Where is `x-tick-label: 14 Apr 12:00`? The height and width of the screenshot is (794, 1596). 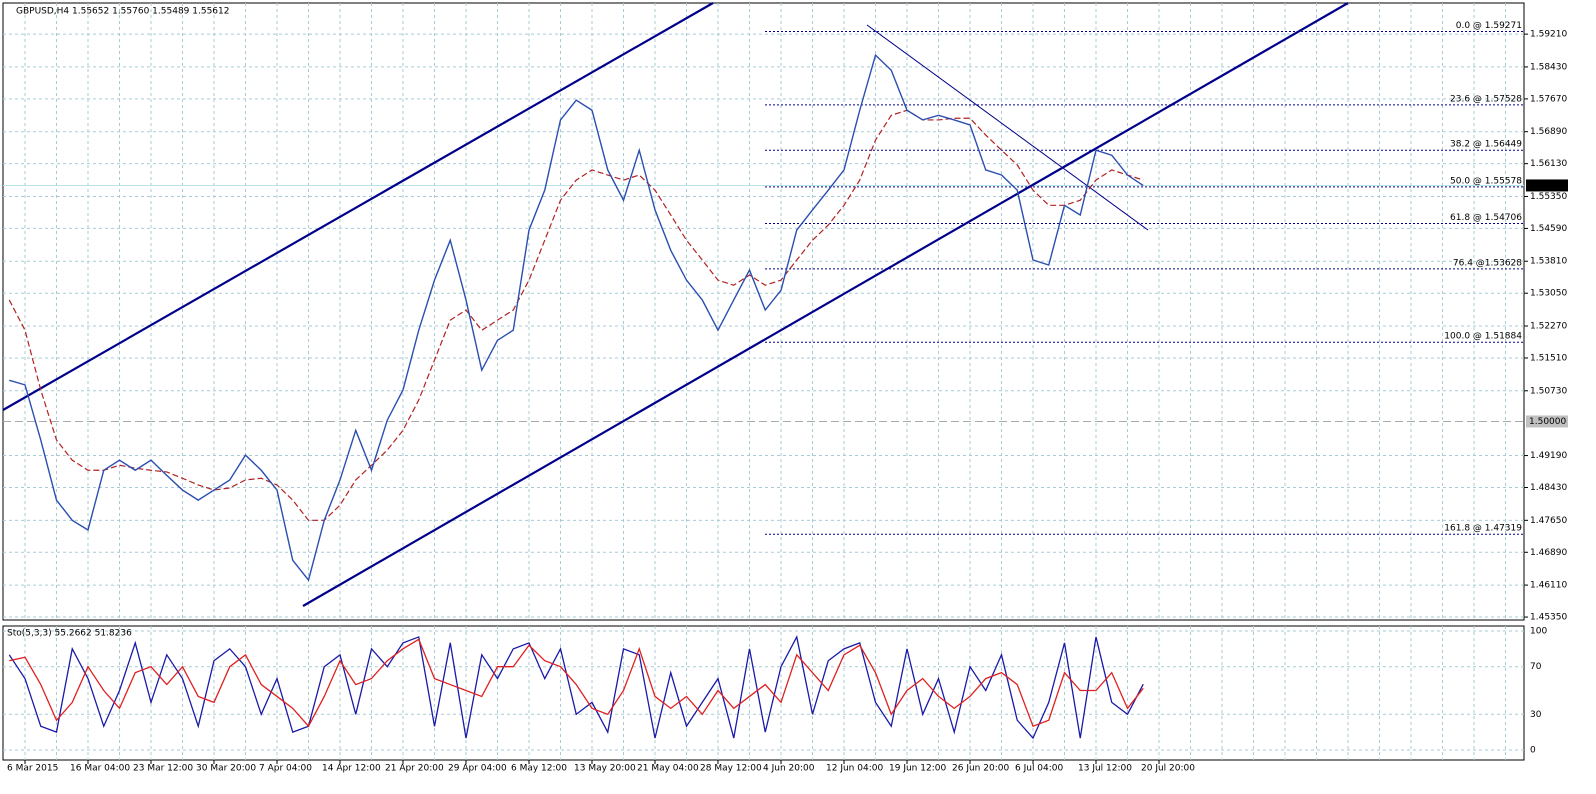 x-tick-label: 14 Apr 12:00 is located at coordinates (351, 769).